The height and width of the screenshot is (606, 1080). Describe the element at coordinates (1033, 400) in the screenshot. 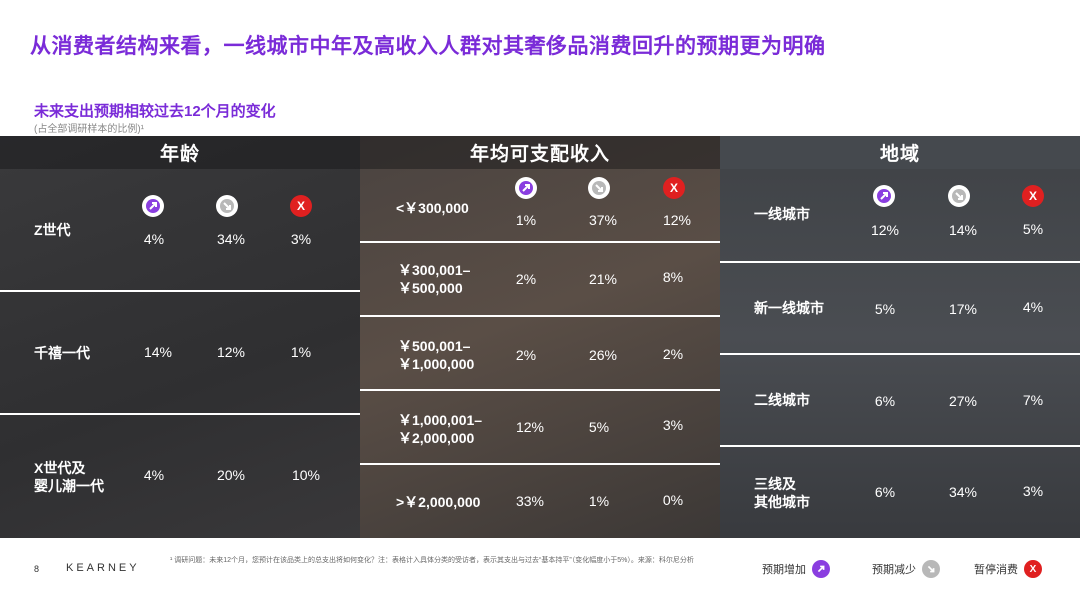

I see `region-stop-value: 7%` at that location.